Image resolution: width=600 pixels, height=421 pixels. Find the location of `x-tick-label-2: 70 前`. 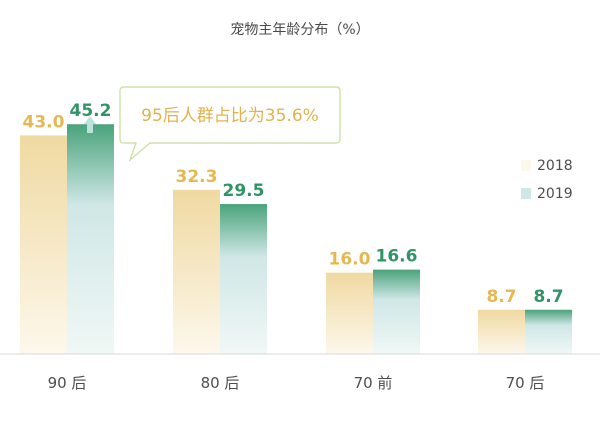

x-tick-label-2: 70 前 is located at coordinates (373, 383).